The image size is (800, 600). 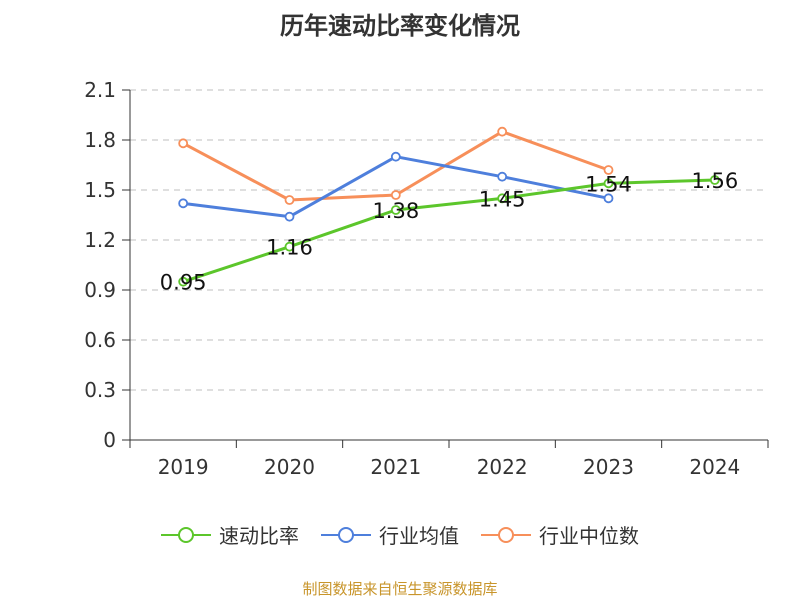 What do you see at coordinates (289, 467) in the screenshot?
I see `x-tick-label: 2020` at bounding box center [289, 467].